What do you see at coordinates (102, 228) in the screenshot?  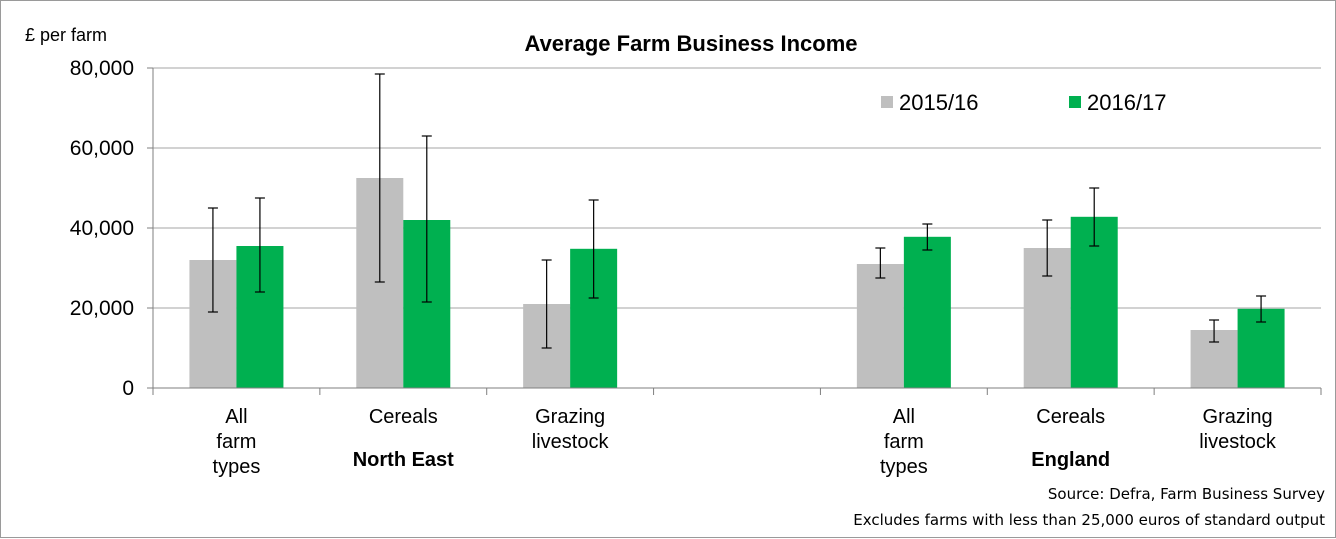 I see `y-tick-label: 40,000` at bounding box center [102, 228].